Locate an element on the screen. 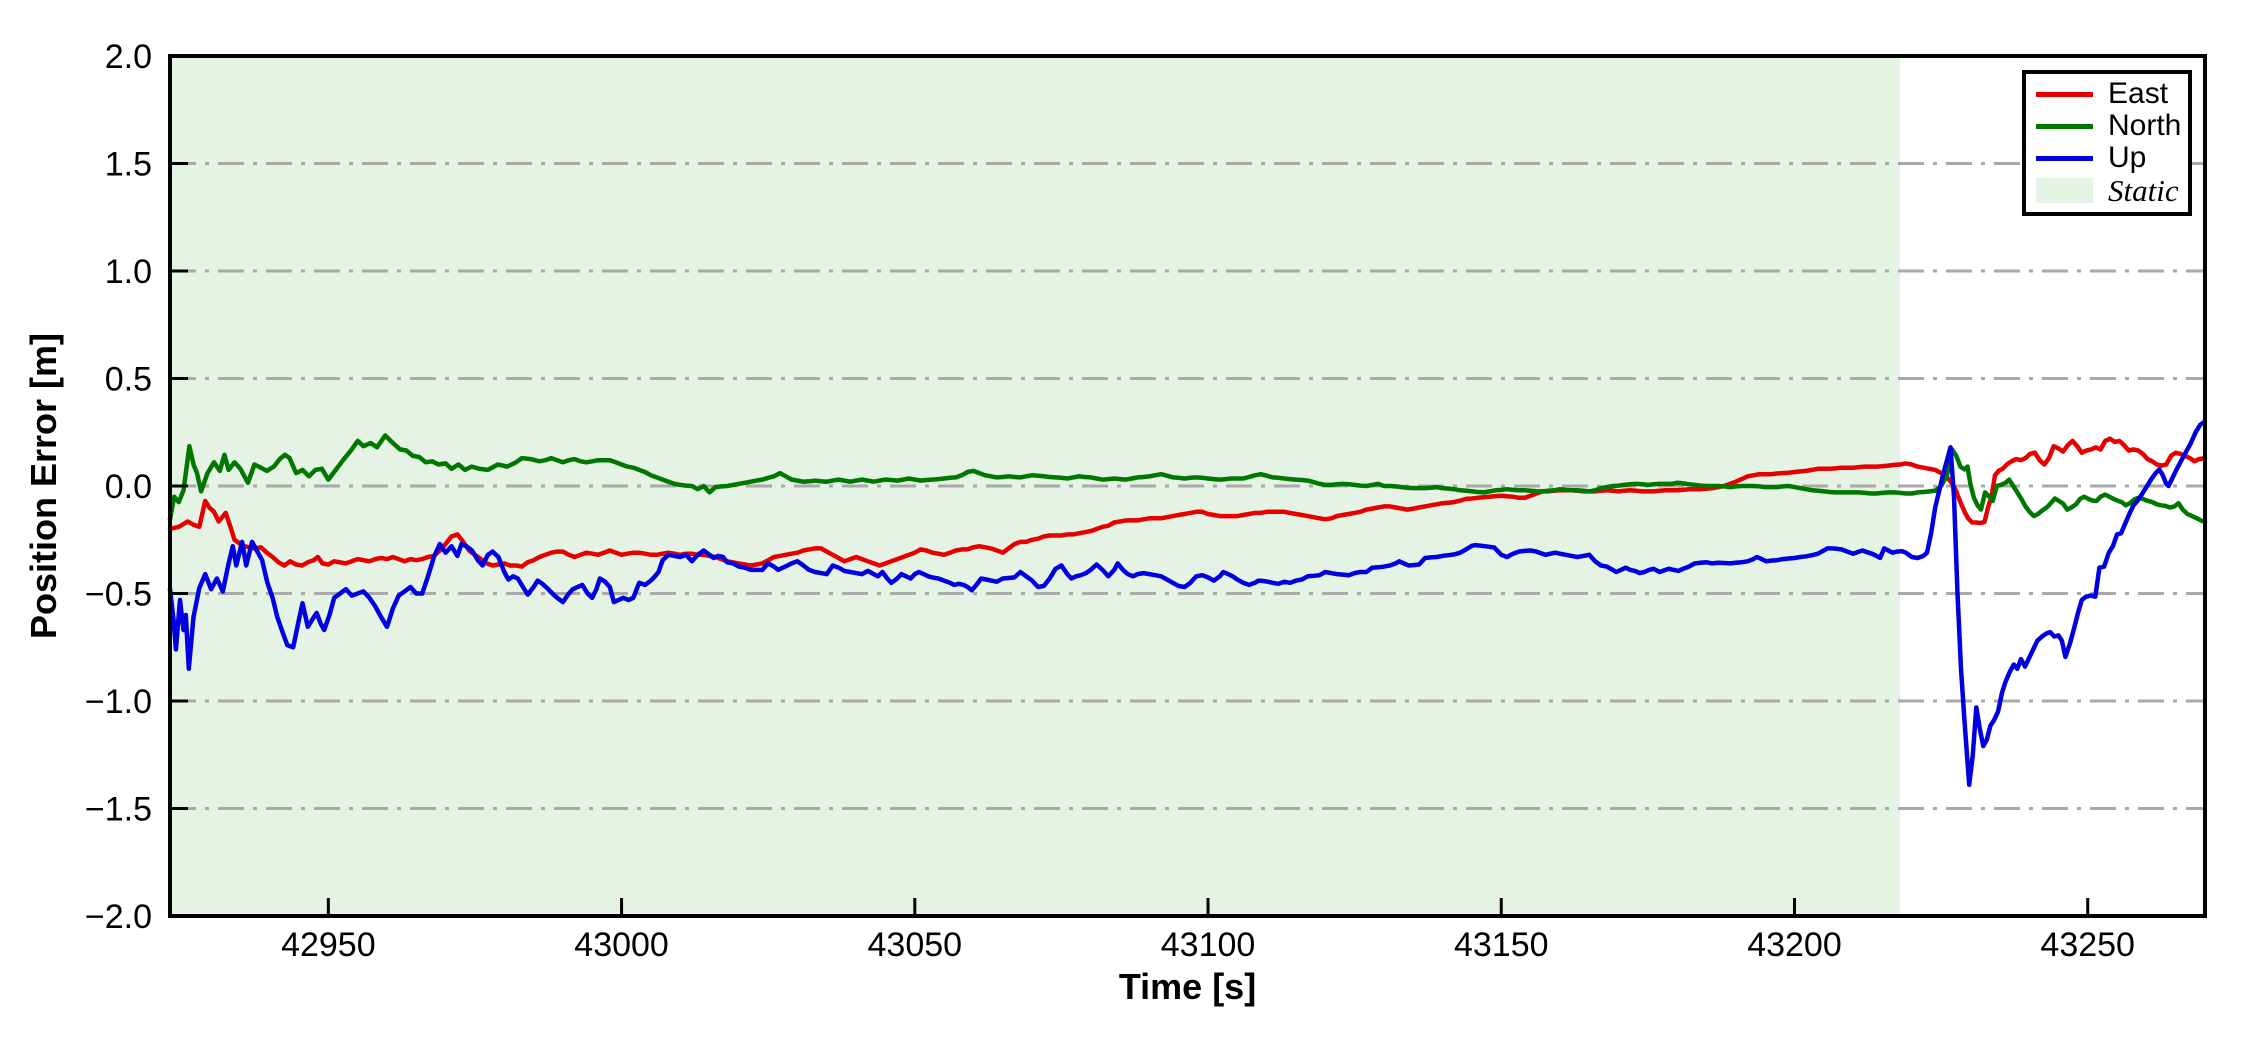 Image resolution: width=2250 pixels, height=1050 pixels. legend-item-north: North is located at coordinates (2109, 125).